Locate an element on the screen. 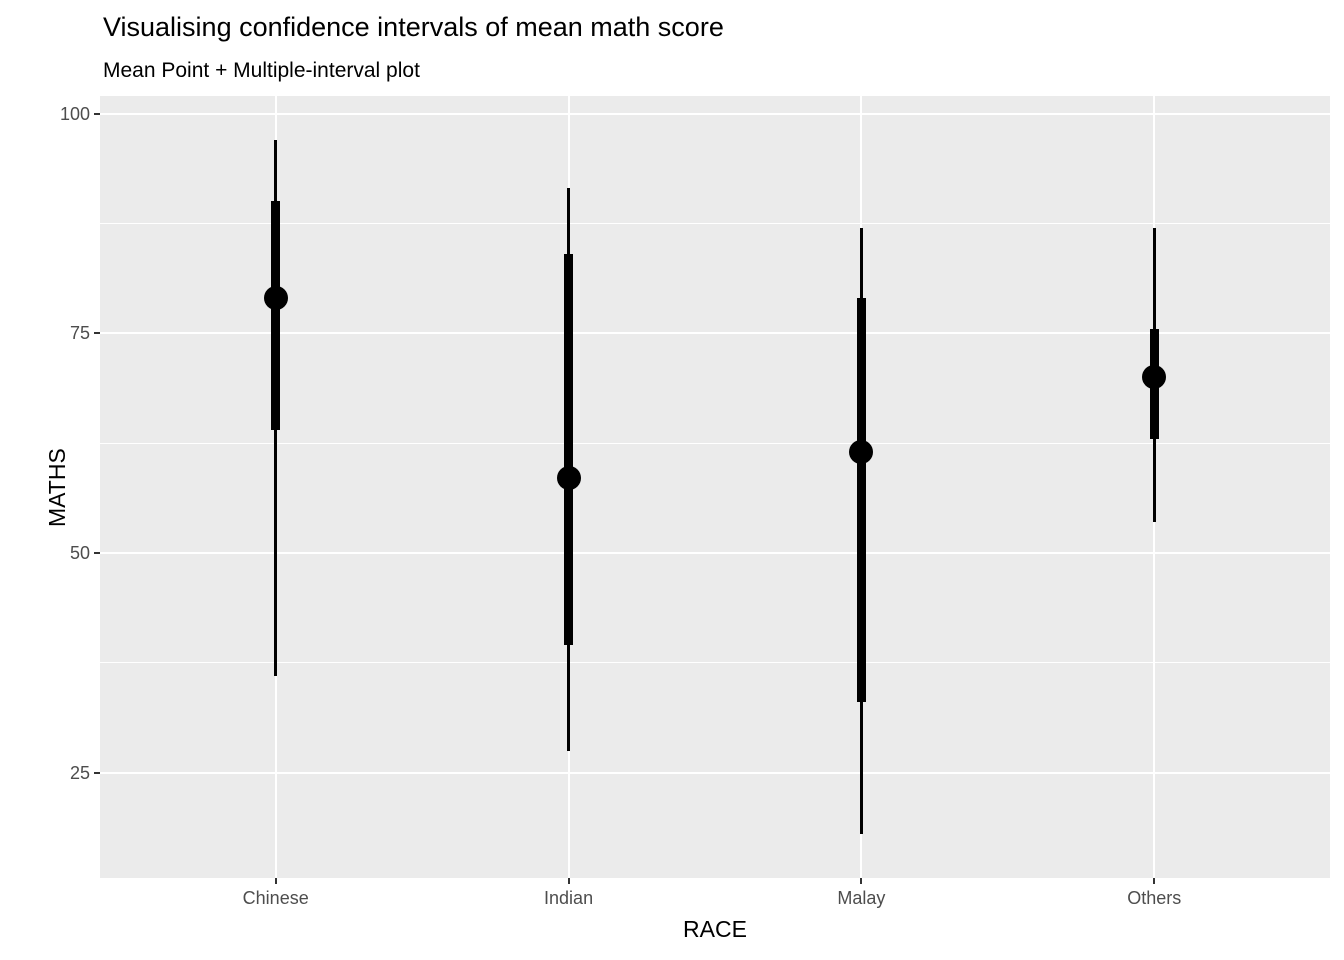 The image size is (1344, 960). x-tick-mark-others is located at coordinates (1154, 881).